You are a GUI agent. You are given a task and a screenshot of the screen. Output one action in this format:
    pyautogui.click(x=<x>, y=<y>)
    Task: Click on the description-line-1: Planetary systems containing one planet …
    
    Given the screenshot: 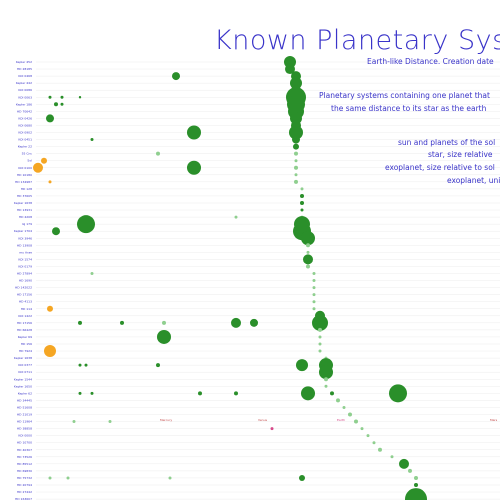 What is the action you would take?
    pyautogui.click(x=404, y=95)
    